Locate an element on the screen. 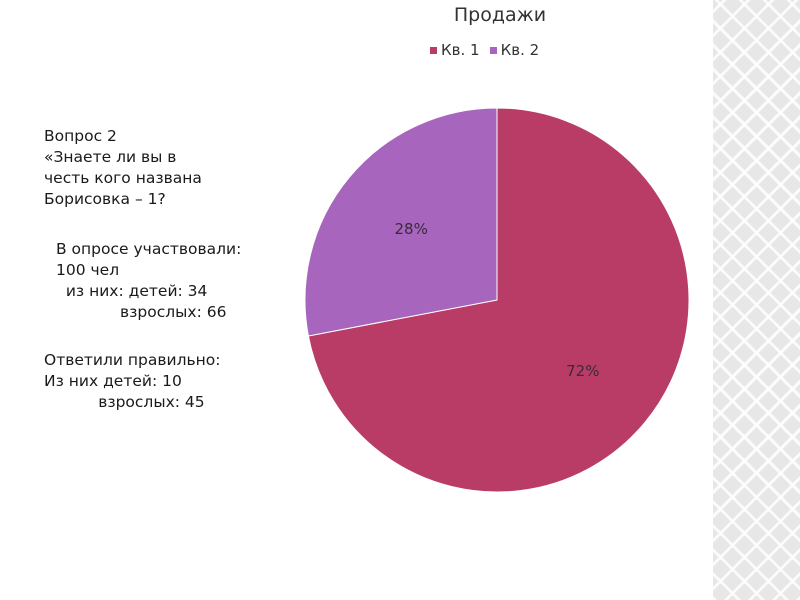 Image resolution: width=800 pixels, height=600 pixels. survey-line: 100 чел is located at coordinates (88, 270).